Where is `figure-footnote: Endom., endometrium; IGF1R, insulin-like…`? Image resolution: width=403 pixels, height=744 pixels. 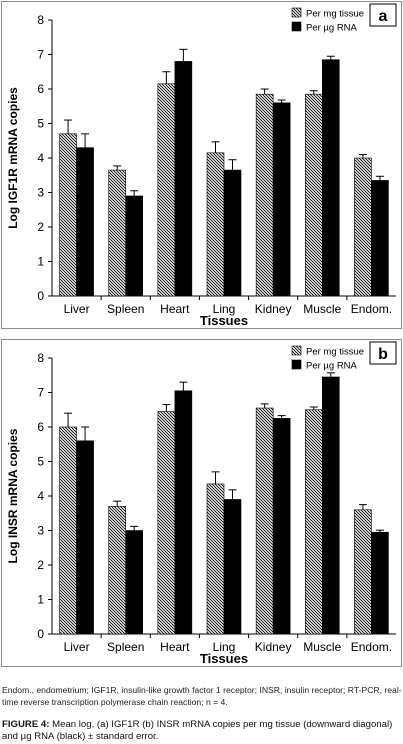
figure-footnote: Endom., endometrium; IGF1R, insulin-like… is located at coordinates (202, 696).